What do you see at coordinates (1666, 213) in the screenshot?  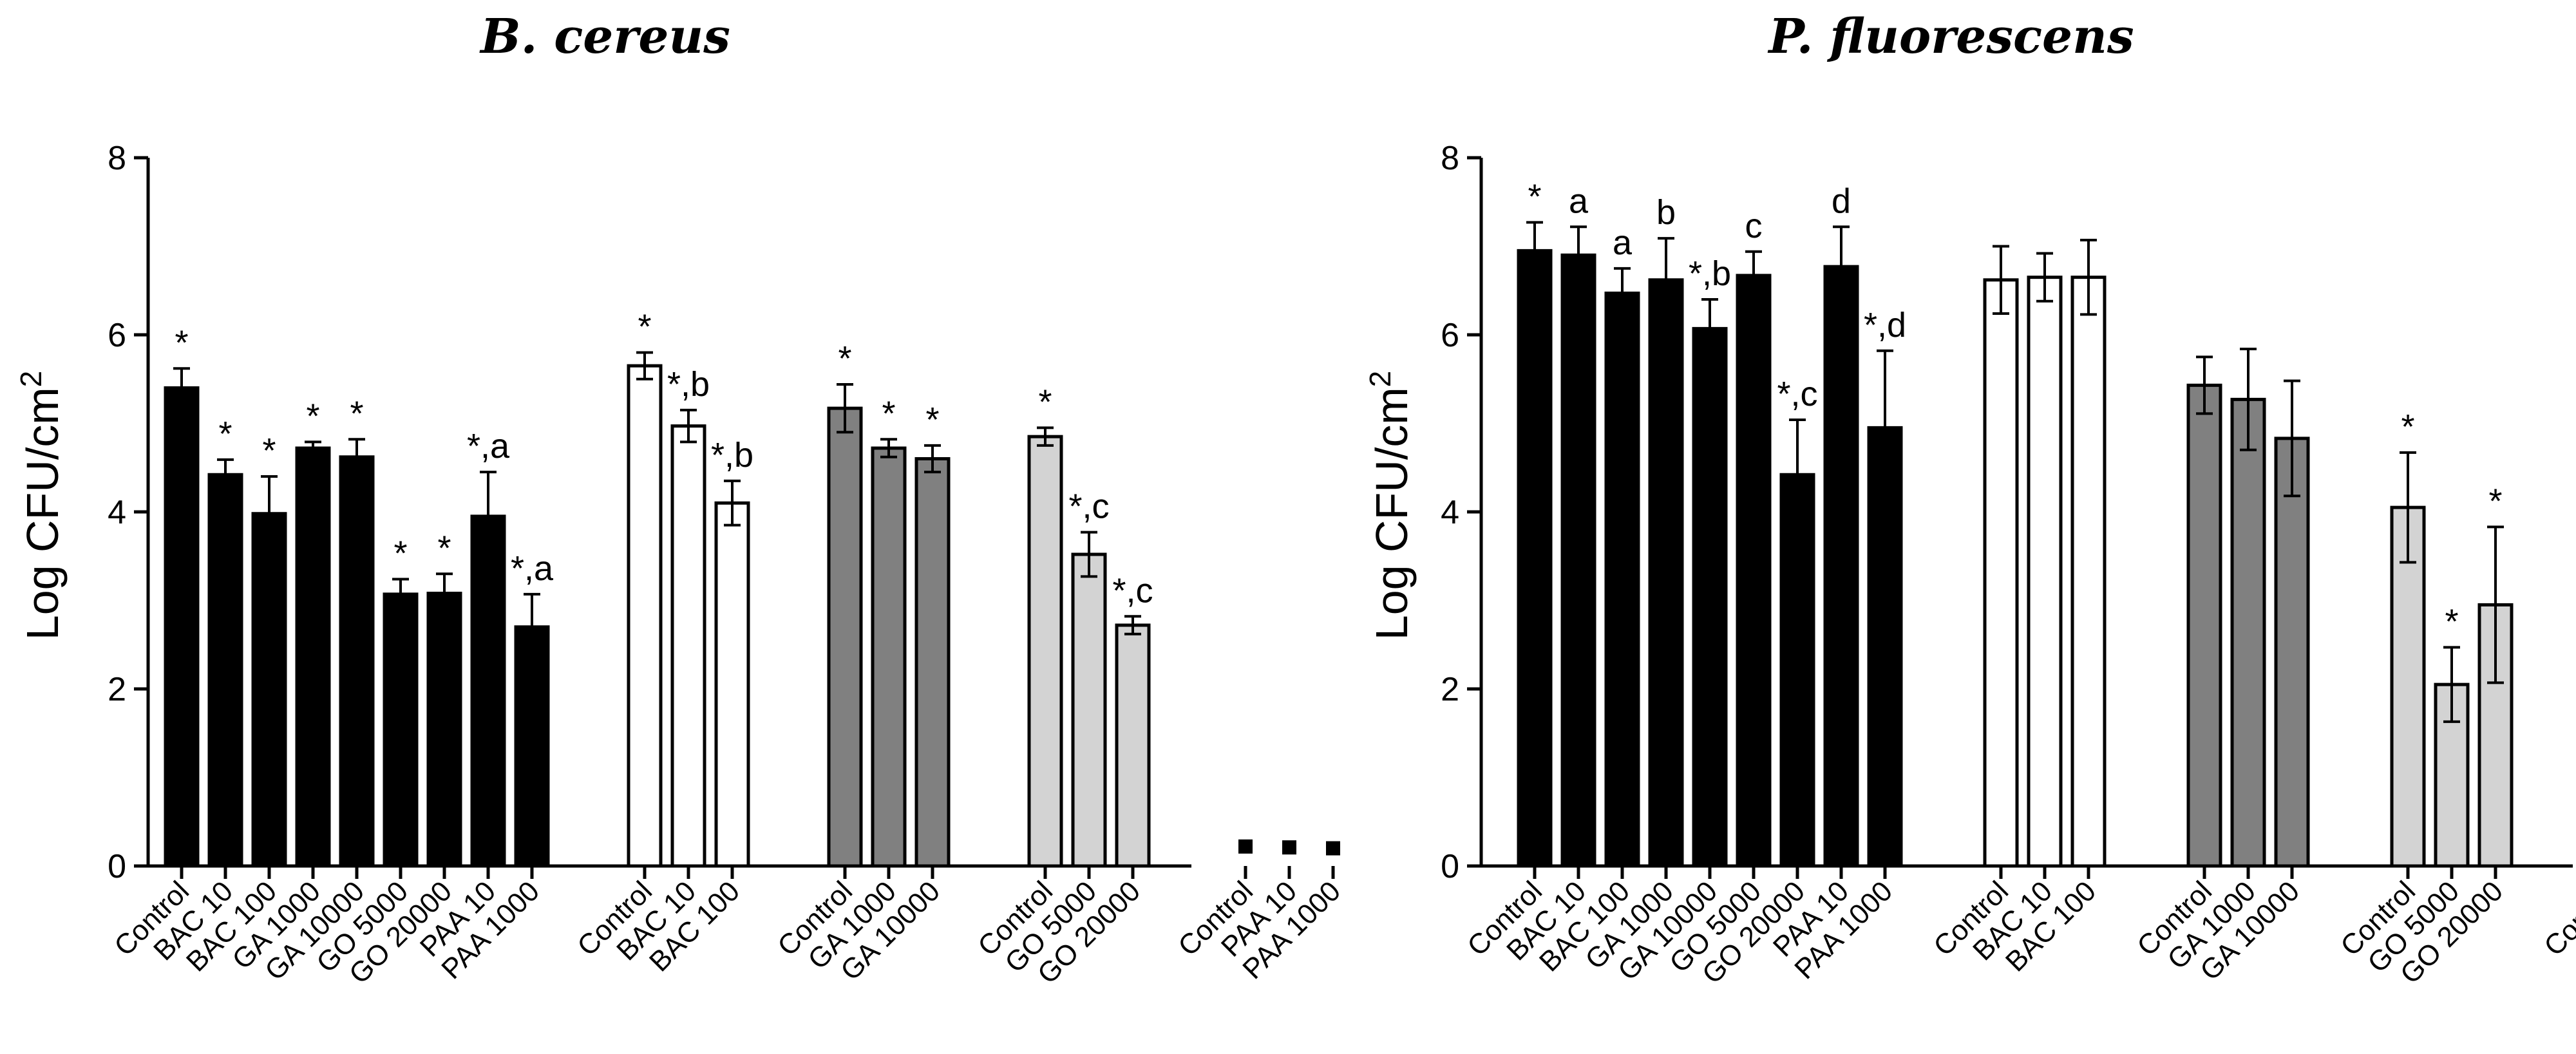 I see `significance-label: b` at bounding box center [1666, 213].